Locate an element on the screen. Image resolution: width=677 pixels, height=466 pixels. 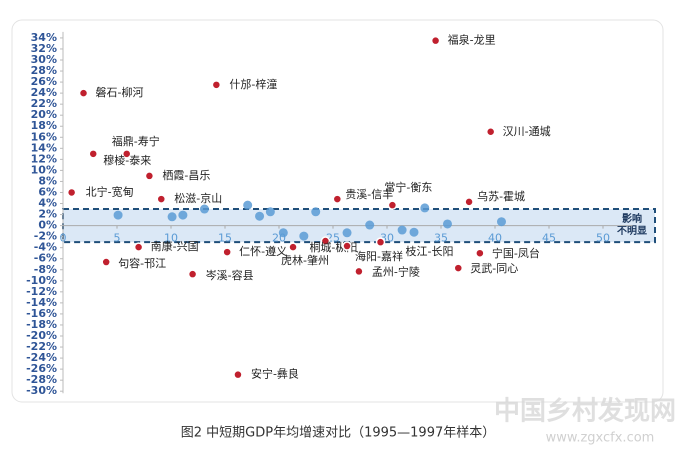
y-tick-label: 34% is located at coordinates (44, 37).